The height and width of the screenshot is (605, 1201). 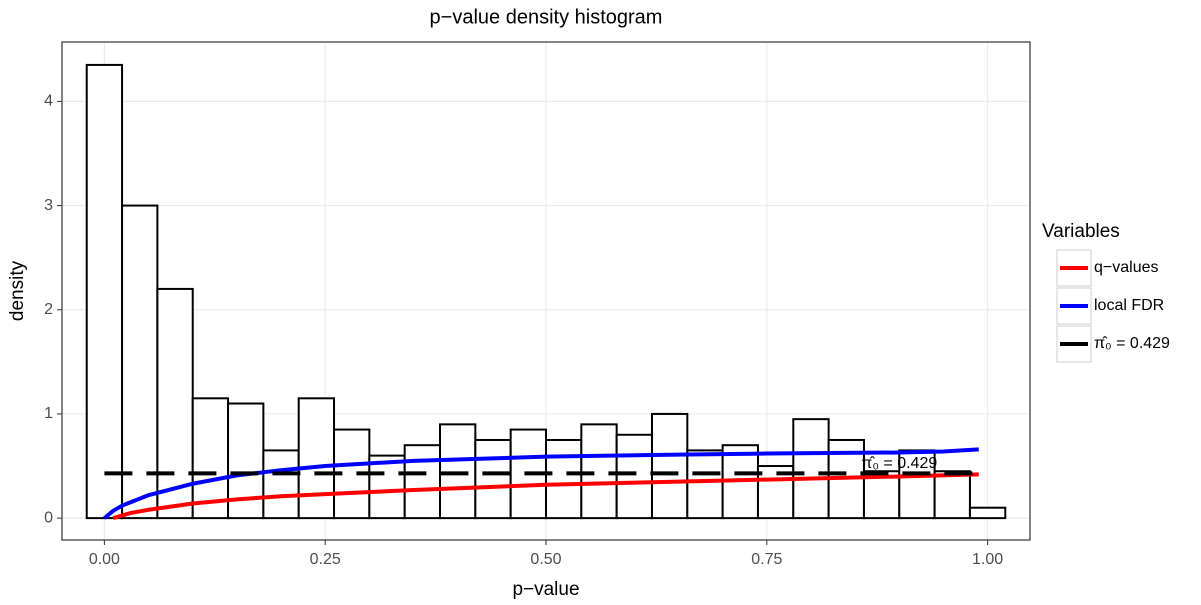 What do you see at coordinates (546, 17) in the screenshot?
I see `chart-title: p−value density histogram` at bounding box center [546, 17].